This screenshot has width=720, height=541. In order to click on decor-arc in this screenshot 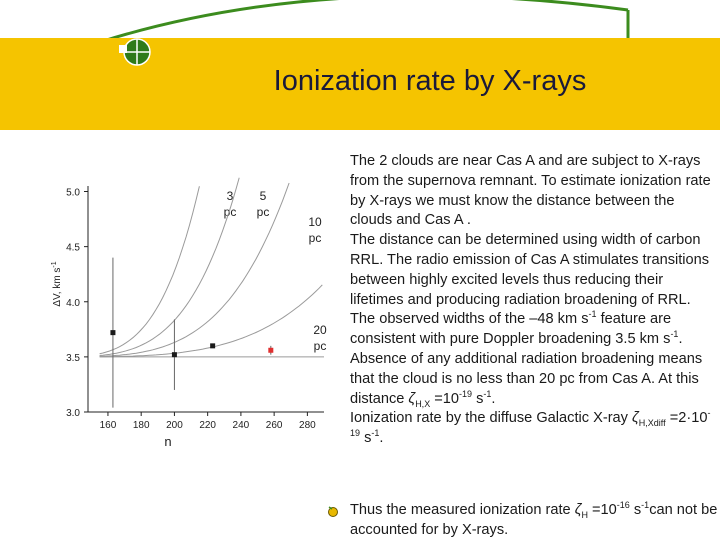, I will do `click(364, 22)`.